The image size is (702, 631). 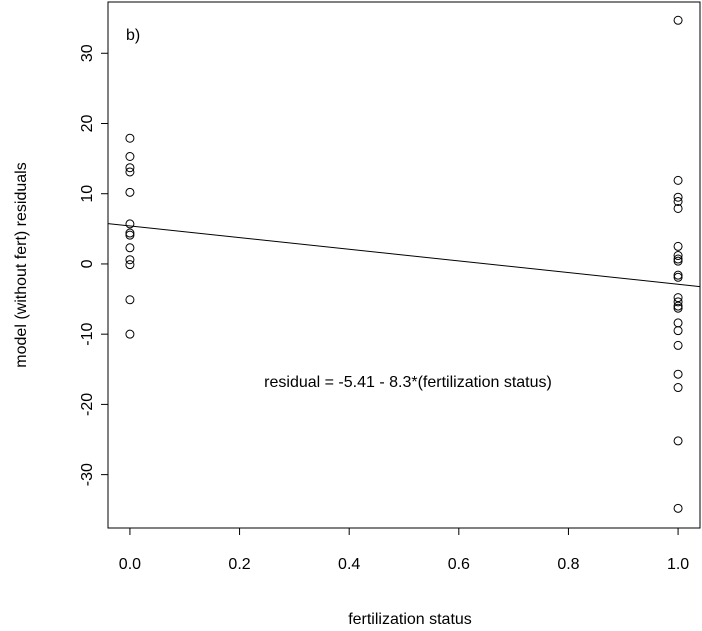 What do you see at coordinates (87, 194) in the screenshot?
I see `y-tick-label: 10` at bounding box center [87, 194].